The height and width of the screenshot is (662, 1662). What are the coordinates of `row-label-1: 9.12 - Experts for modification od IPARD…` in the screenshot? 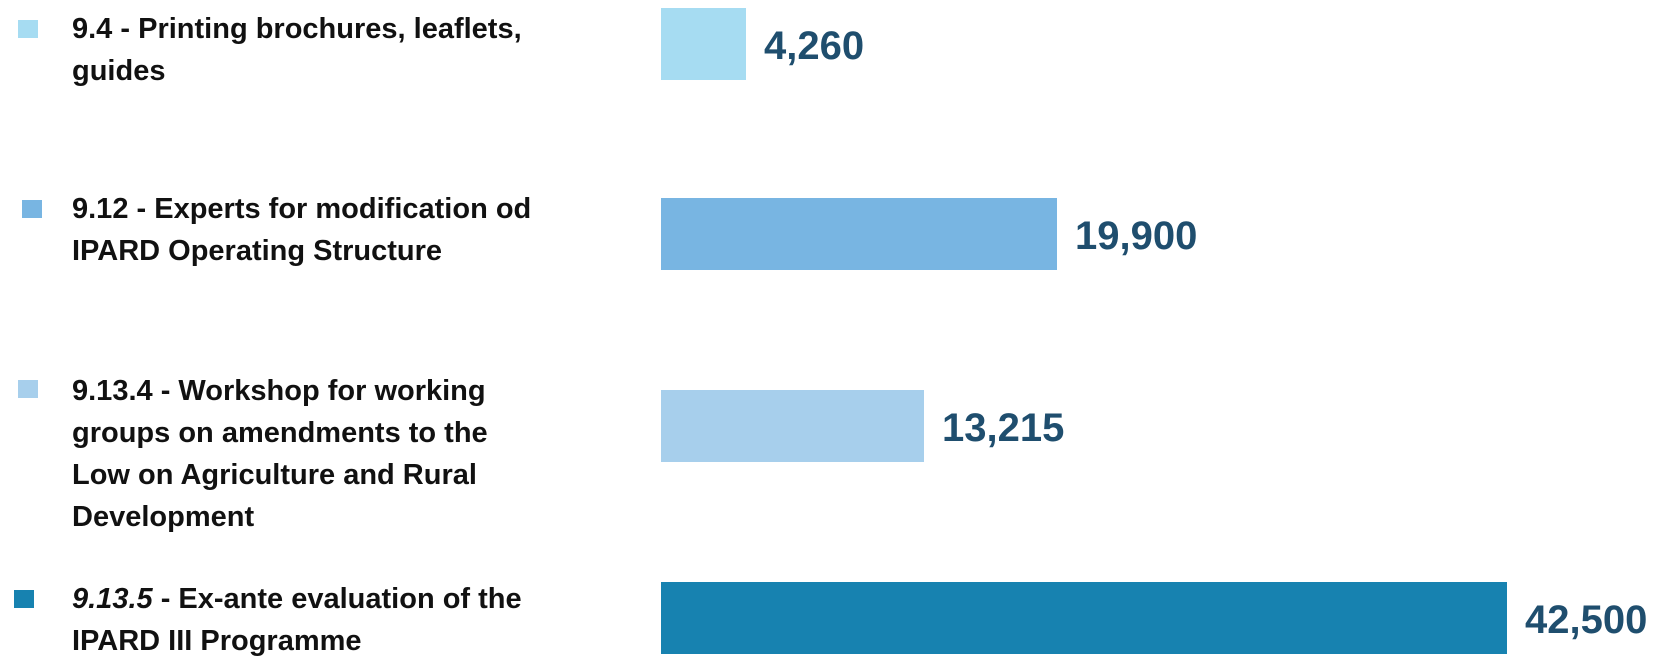 It's located at (332, 230).